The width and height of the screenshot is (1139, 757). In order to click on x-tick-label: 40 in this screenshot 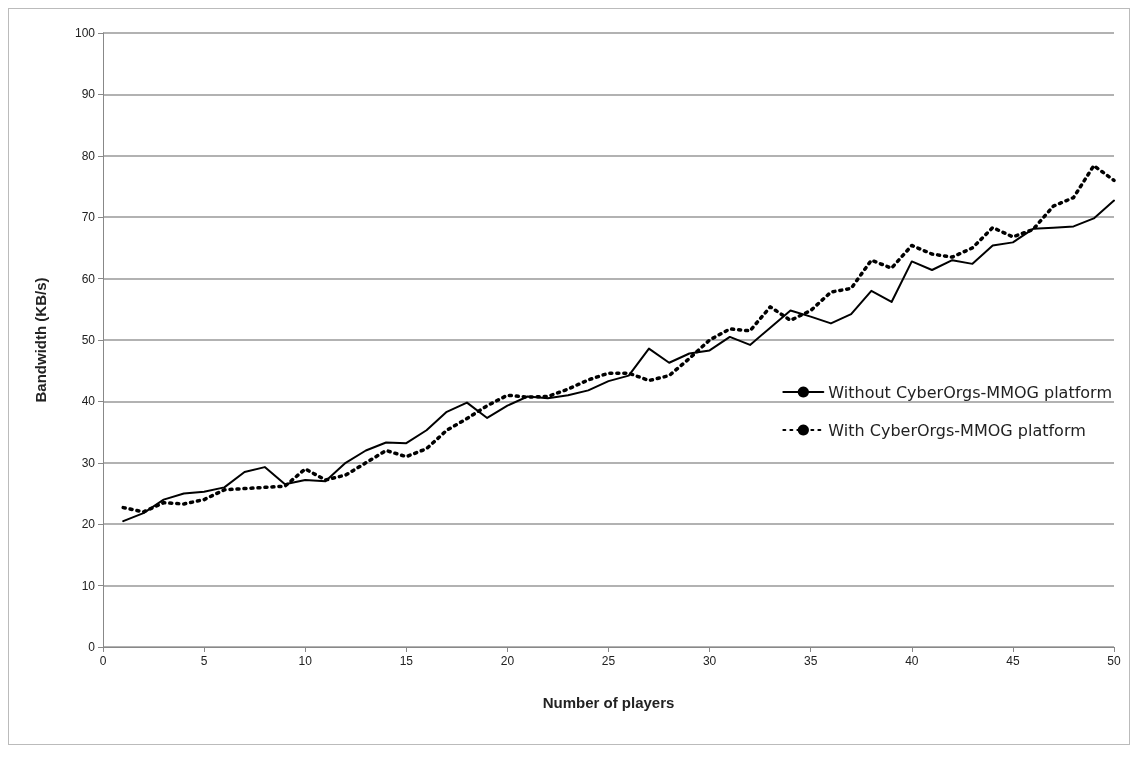, I will do `click(912, 661)`.